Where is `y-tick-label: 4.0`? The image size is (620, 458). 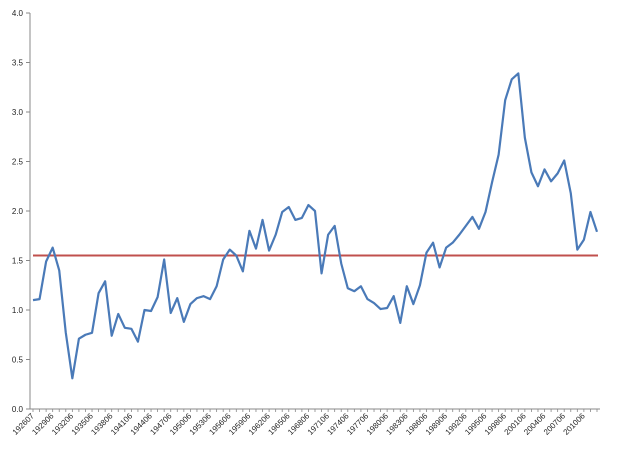
y-tick-label: 4.0 is located at coordinates (18, 13).